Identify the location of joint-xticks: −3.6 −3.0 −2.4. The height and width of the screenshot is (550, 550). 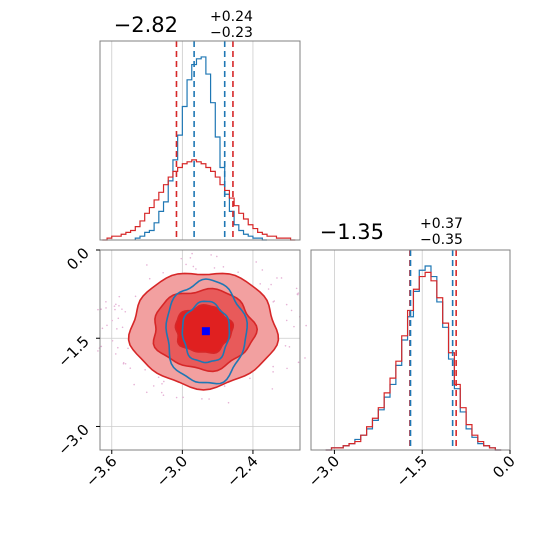
(172, 471).